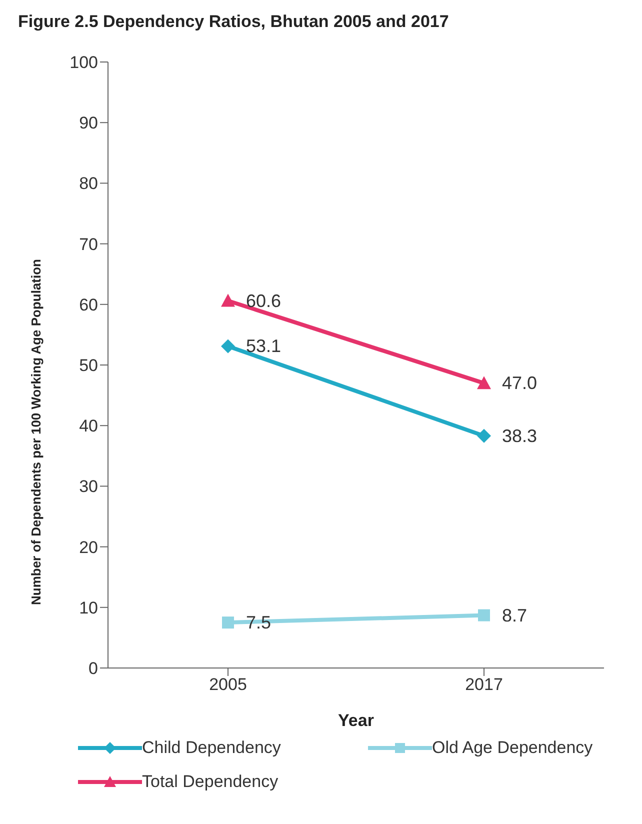  Describe the element at coordinates (264, 346) in the screenshot. I see `data-label: 53.1` at that location.